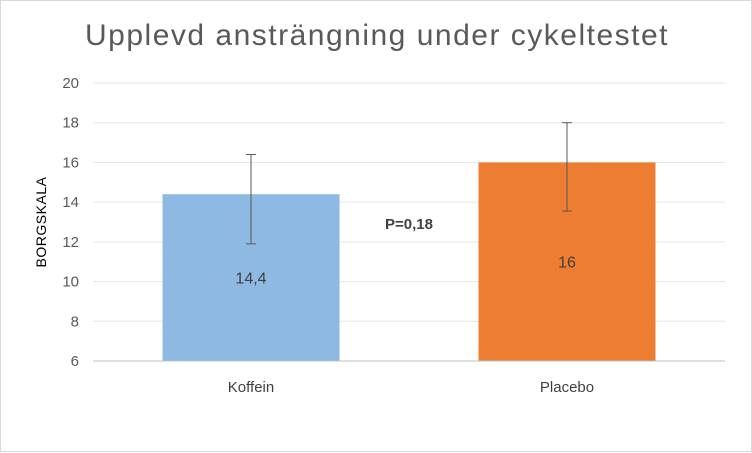  Describe the element at coordinates (75, 361) in the screenshot. I see `y-tick-label: 6` at that location.